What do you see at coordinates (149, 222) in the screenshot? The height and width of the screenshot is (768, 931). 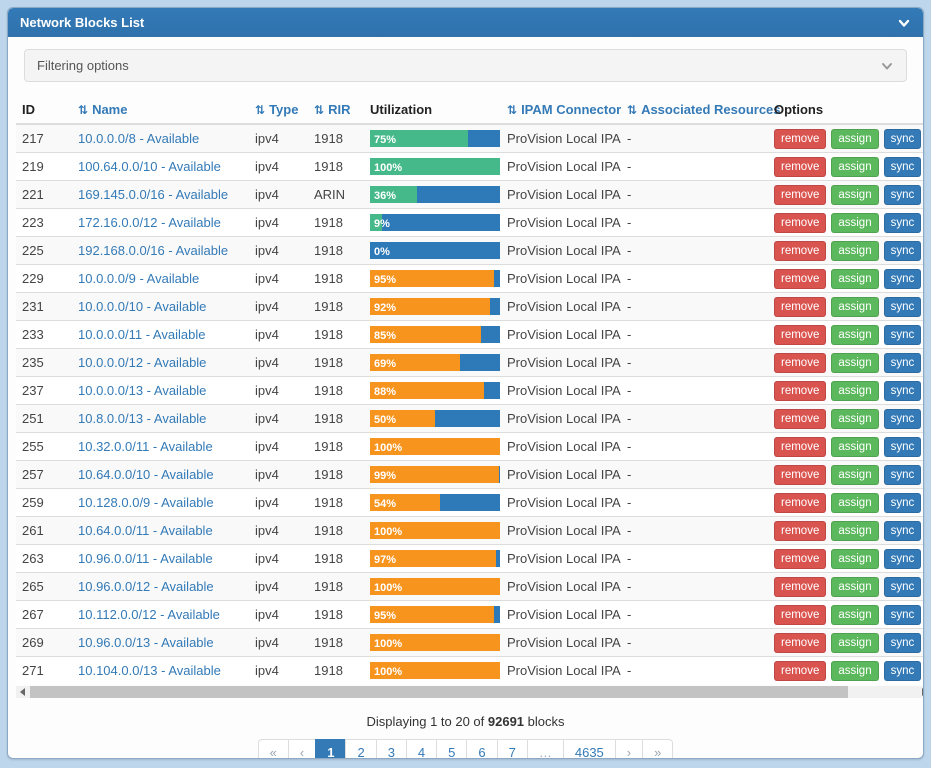 I see `block-name-link: 172.16.0.0/12 - Available` at bounding box center [149, 222].